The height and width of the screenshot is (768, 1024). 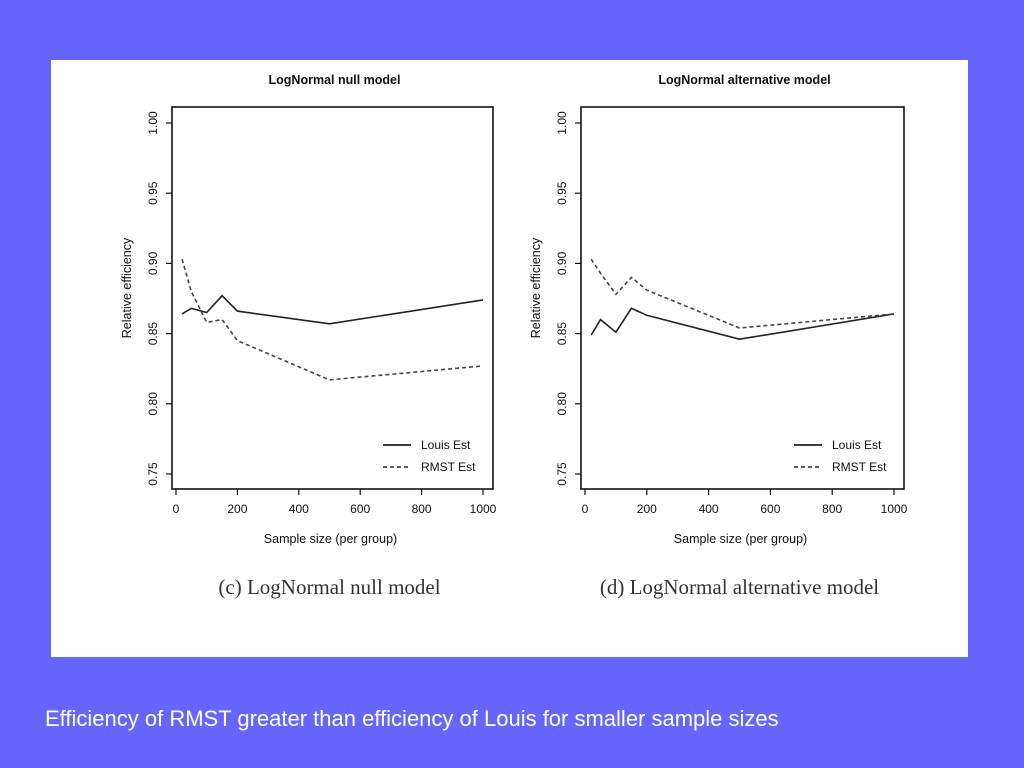 I want to click on subfigure-caption: (d) LogNormal alternative model, so click(x=739, y=587).